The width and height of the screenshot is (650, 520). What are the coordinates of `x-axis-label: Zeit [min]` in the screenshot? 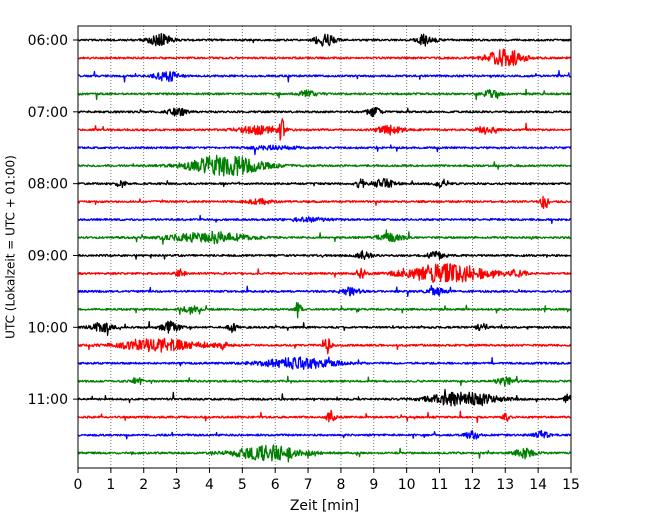 It's located at (324, 506).